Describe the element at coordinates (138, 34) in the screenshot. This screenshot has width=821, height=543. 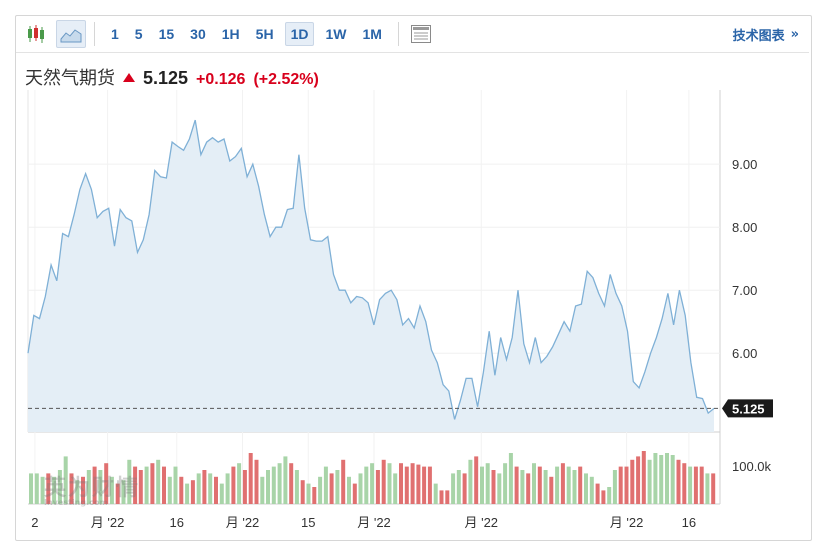
I see `timeframe-5: 5` at that location.